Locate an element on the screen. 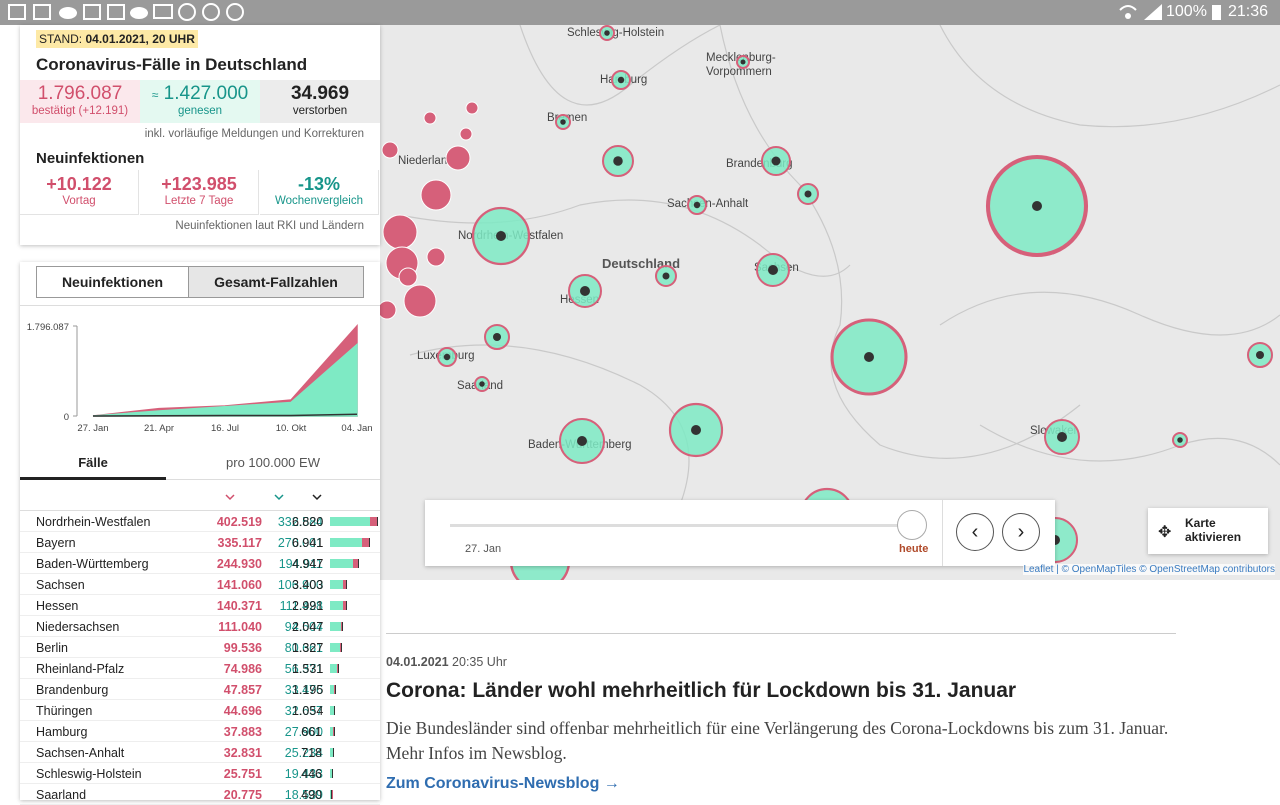 This screenshot has height=805, width=1280. state-name: Hamburg is located at coordinates (61, 732).